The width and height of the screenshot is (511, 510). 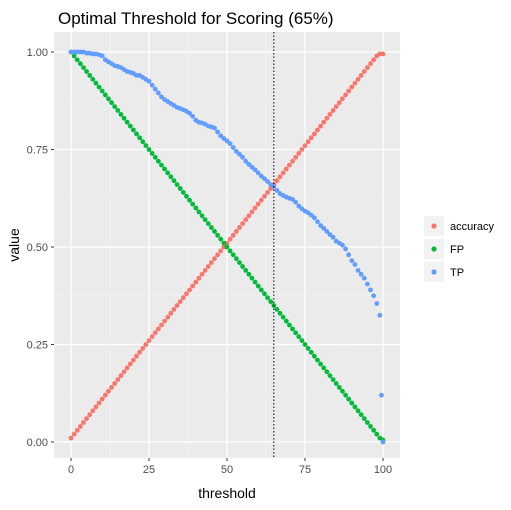 I want to click on x-tick-label: 0, so click(x=71, y=470).